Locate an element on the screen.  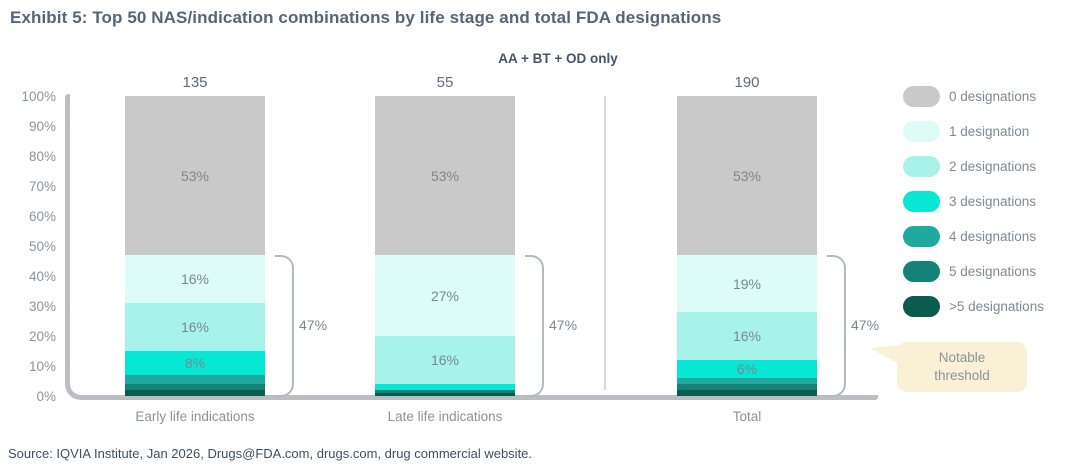
y-tick-label: 50% is located at coordinates (42, 246).